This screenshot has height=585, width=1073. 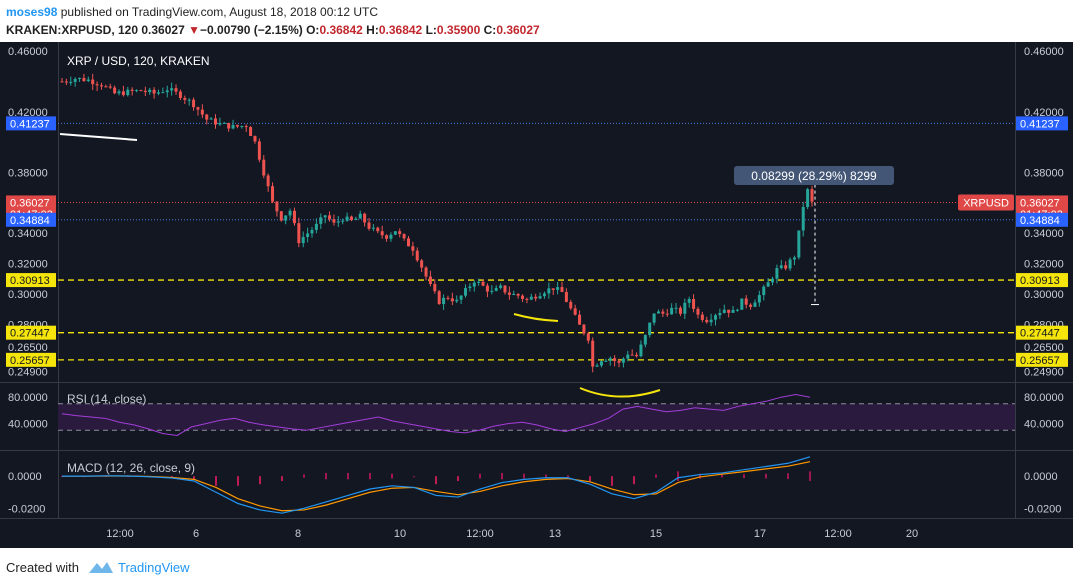 I want to click on high-label: H:, so click(x=372, y=30).